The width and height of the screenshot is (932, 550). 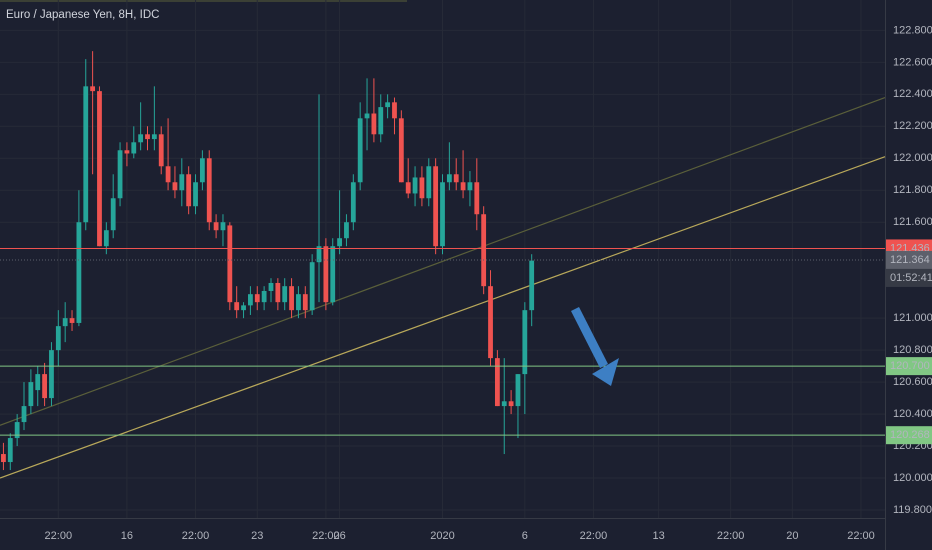 What do you see at coordinates (912, 414) in the screenshot?
I see `y-tick-label: 120.400` at bounding box center [912, 414].